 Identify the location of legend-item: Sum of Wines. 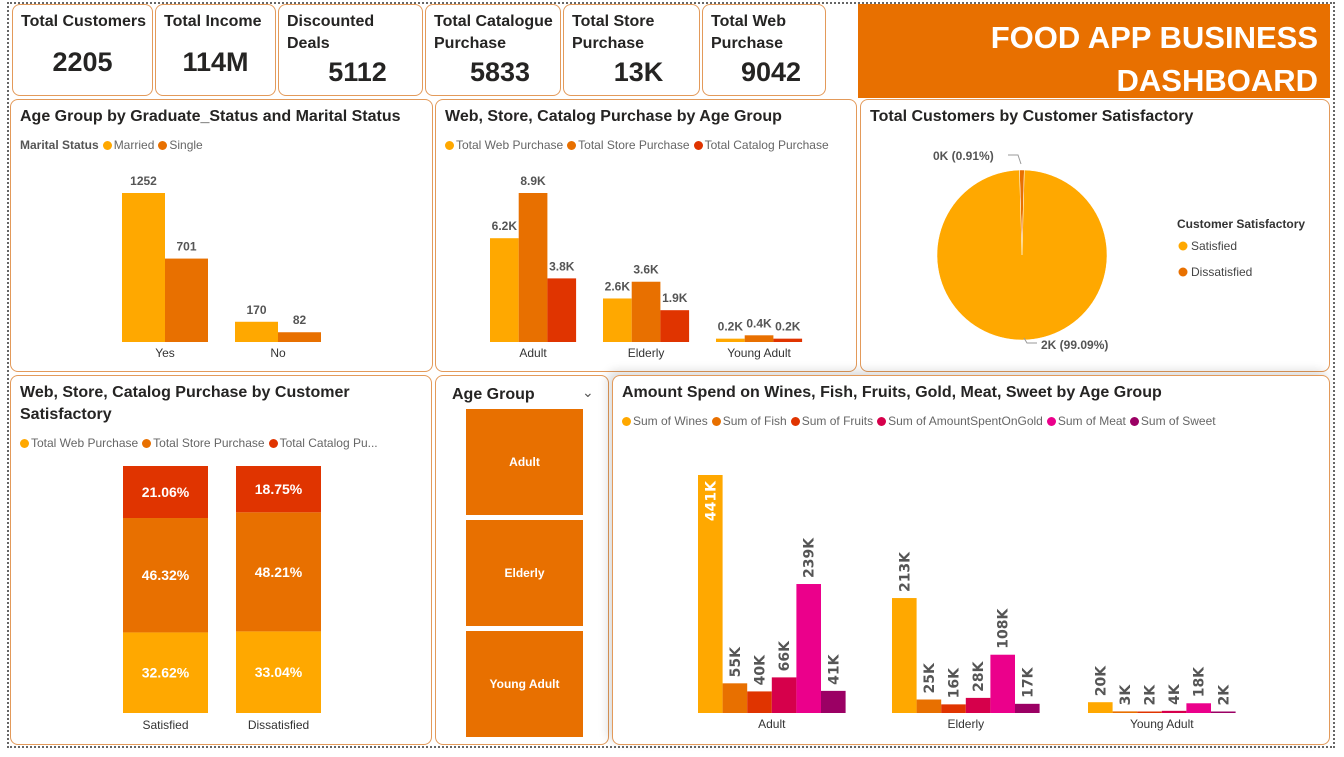
(665, 421).